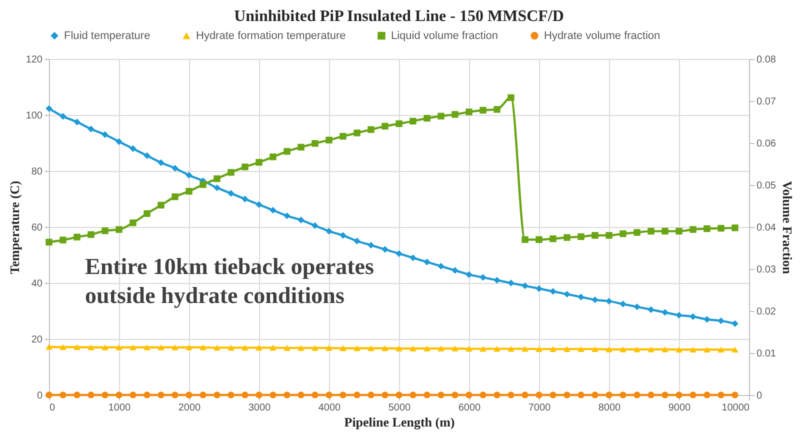 Image resolution: width=810 pixels, height=448 pixels. I want to click on y2-tick-label: 0.07, so click(766, 102).